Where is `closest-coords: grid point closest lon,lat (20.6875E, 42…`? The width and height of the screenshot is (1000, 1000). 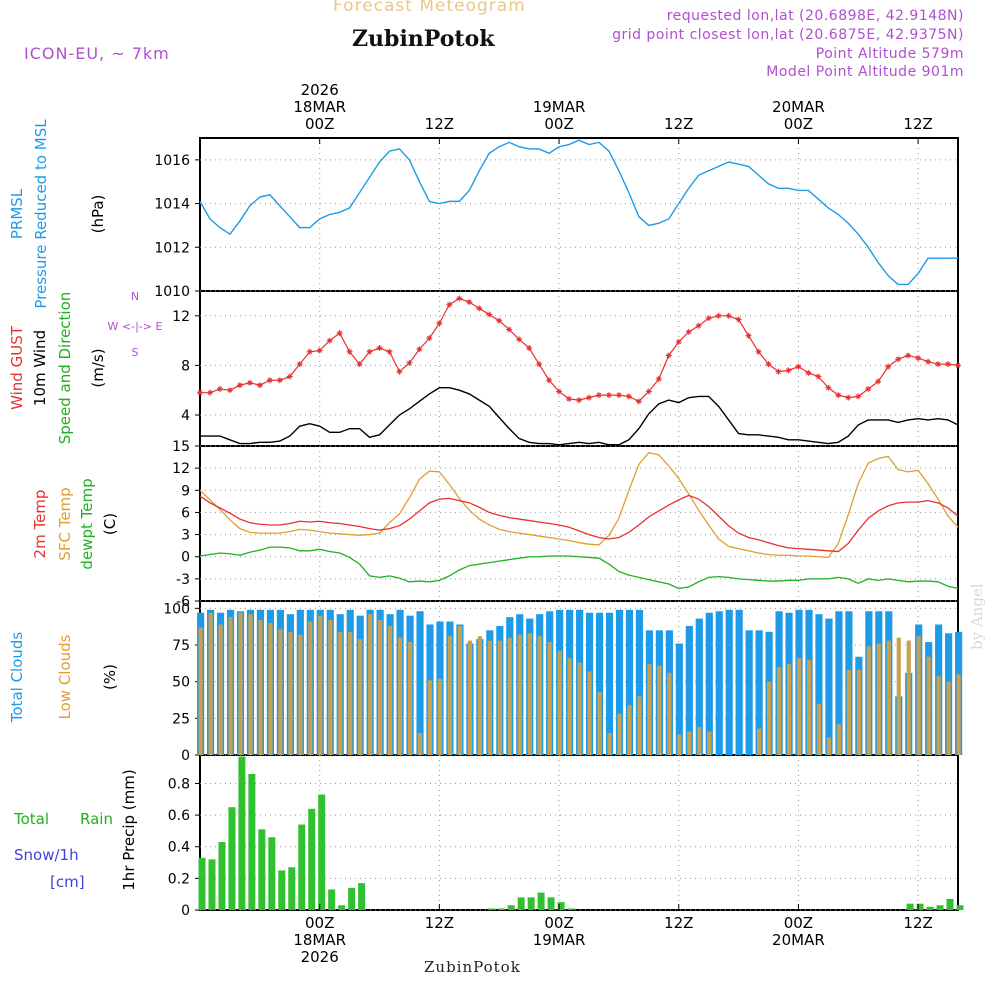 closest-coords: grid point closest lon,lat (20.6875E, 42… is located at coordinates (788, 35).